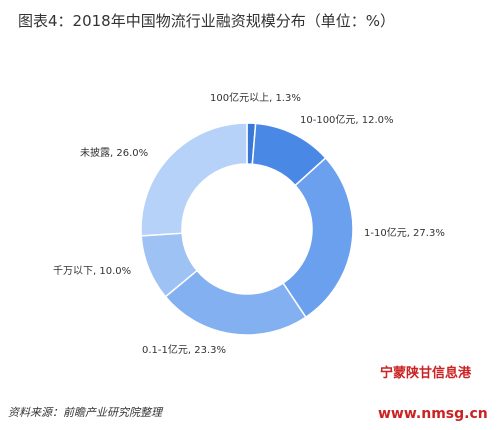 This screenshot has width=498, height=430. Describe the element at coordinates (433, 414) in the screenshot. I see `watermark-url: www.nmsg.cn` at that location.